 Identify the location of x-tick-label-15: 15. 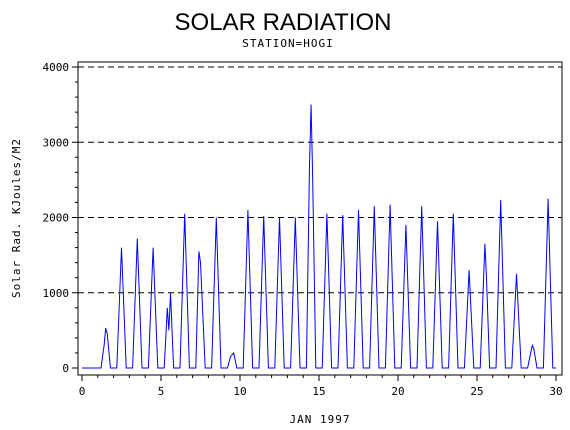
(318, 391).